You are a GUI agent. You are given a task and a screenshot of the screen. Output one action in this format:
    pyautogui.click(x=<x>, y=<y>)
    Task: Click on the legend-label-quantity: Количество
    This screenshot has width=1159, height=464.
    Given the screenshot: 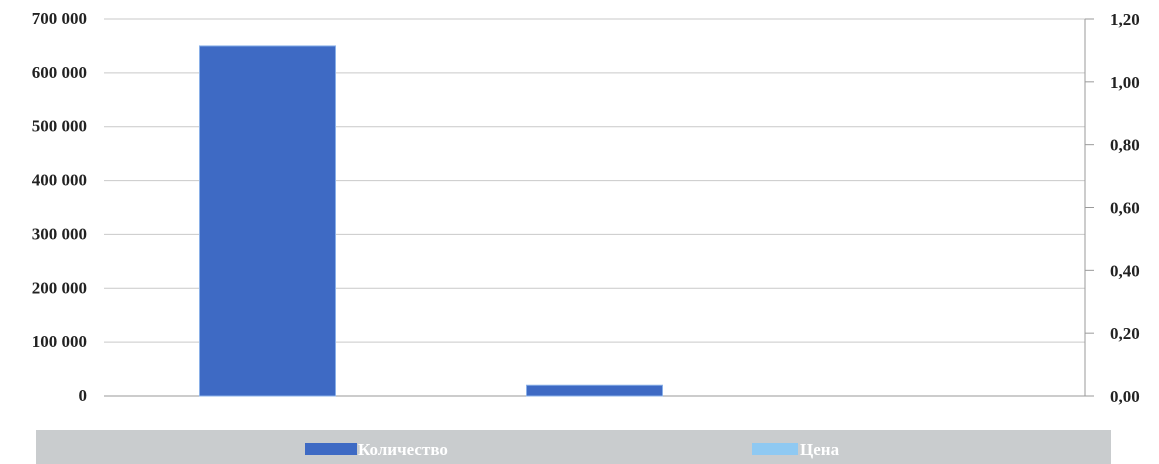 What is the action you would take?
    pyautogui.click(x=403, y=449)
    